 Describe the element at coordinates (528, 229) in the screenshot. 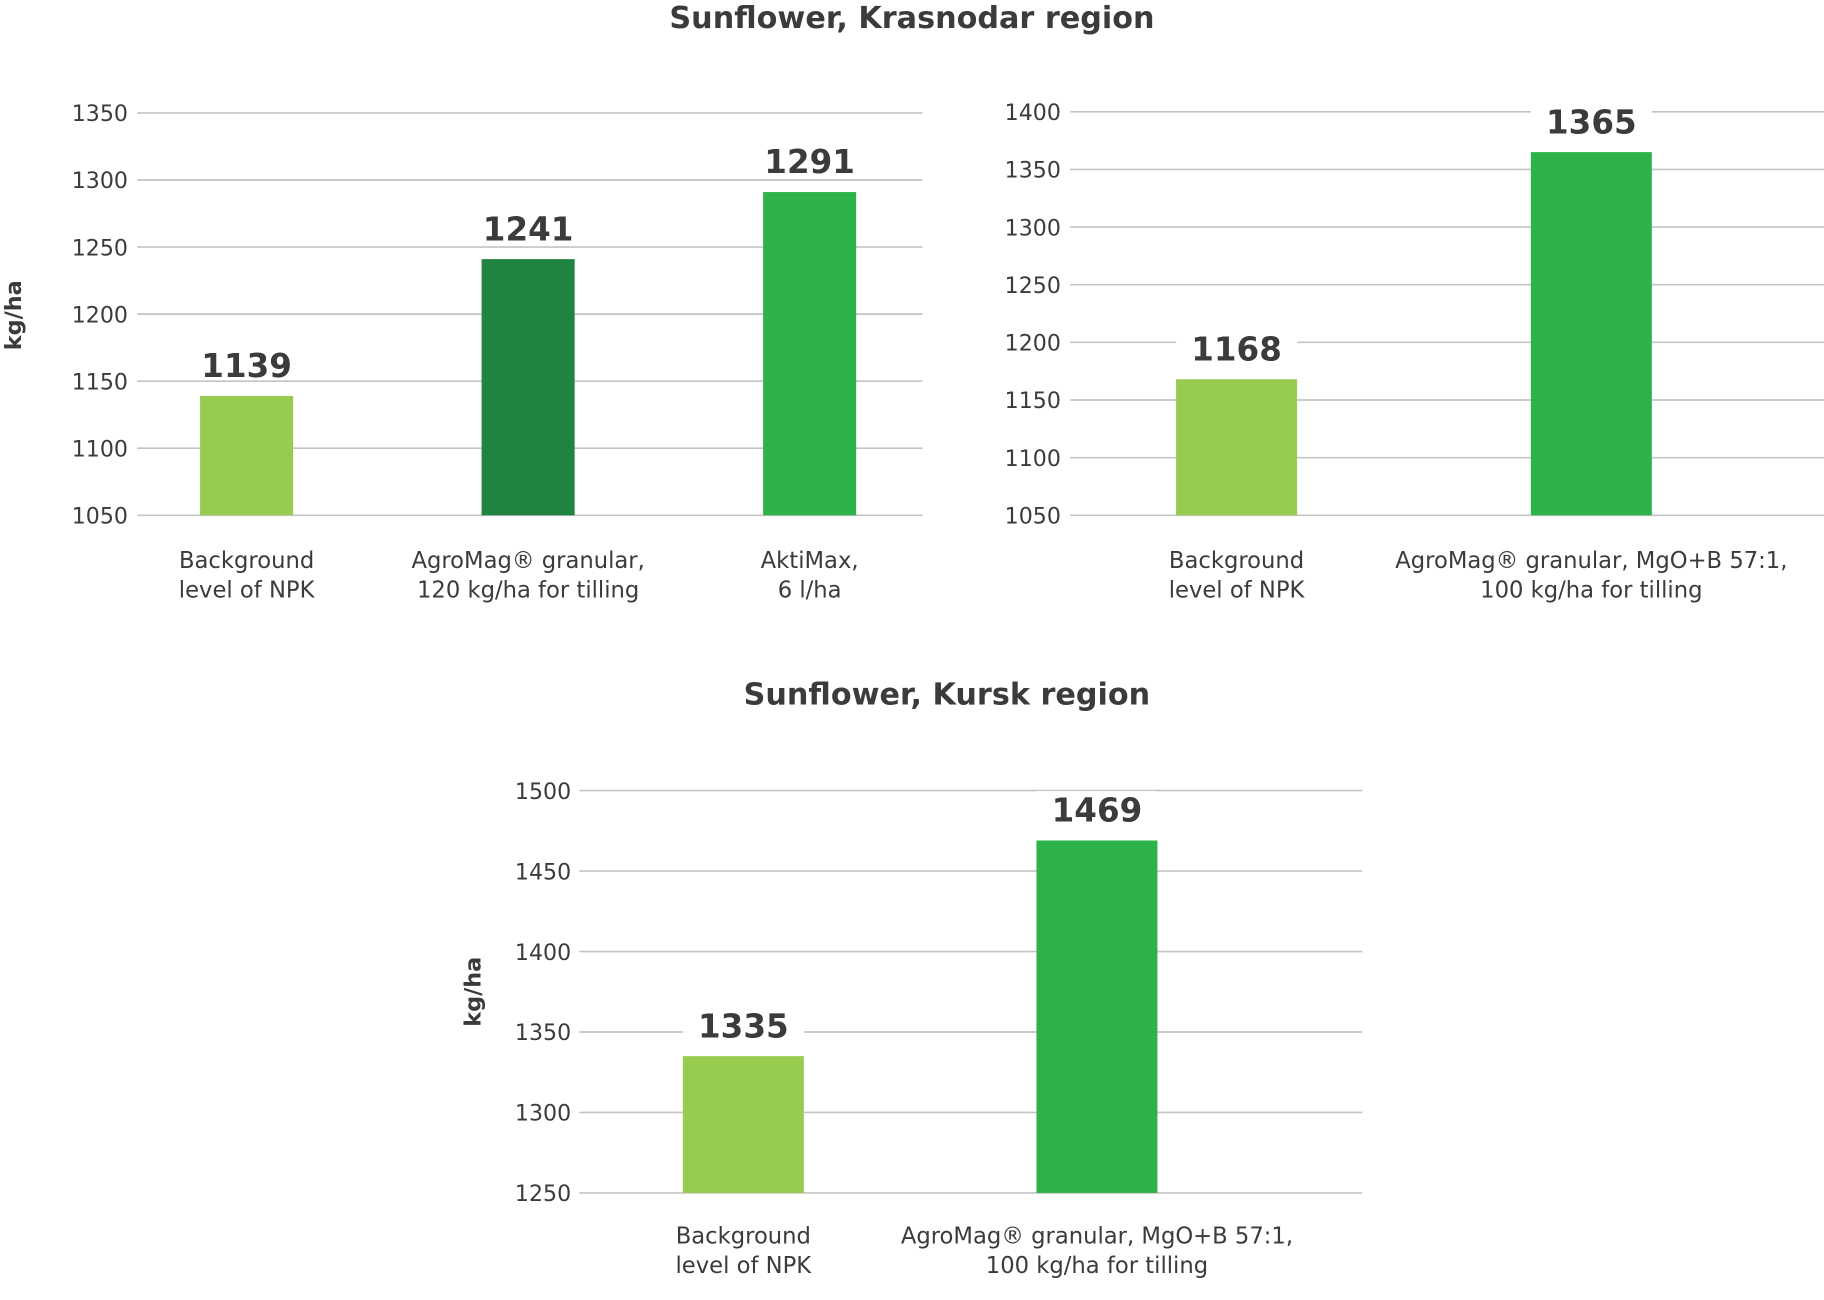

I see `value-label: 1241` at that location.